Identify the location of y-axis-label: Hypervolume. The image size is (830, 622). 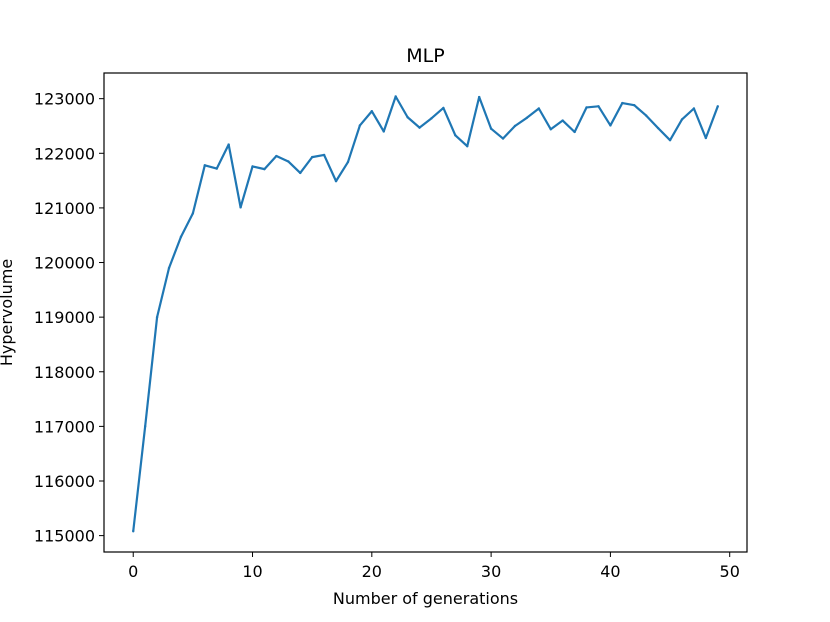
(8, 312).